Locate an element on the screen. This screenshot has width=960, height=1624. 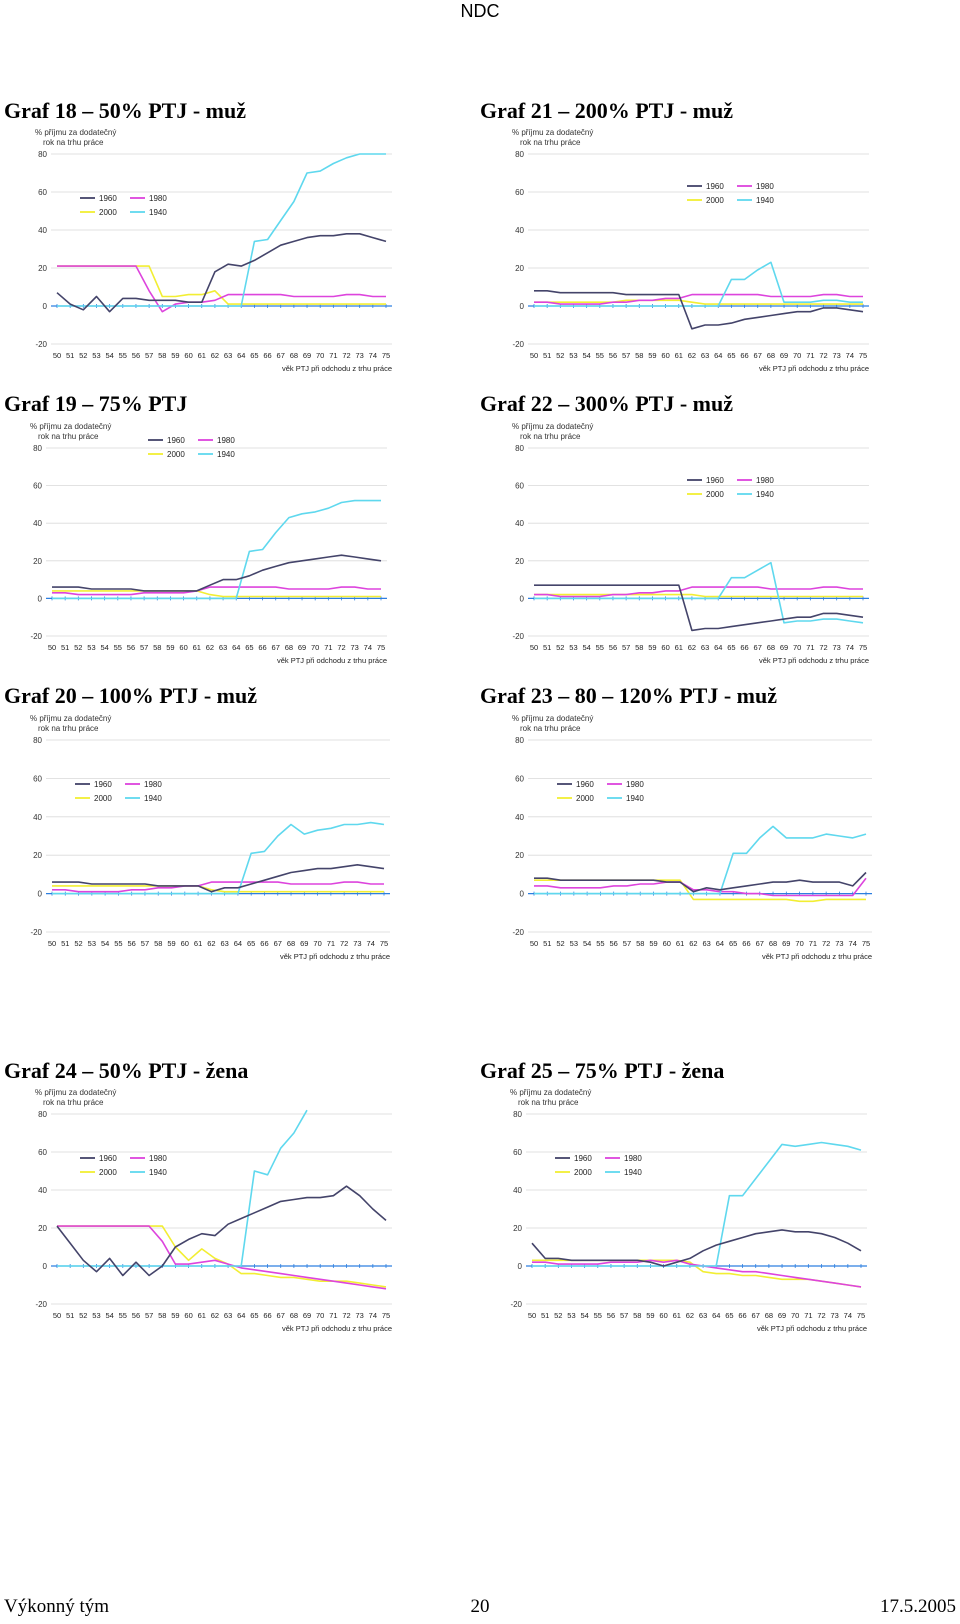
legend-label-1960: 1960 is located at coordinates (103, 784).